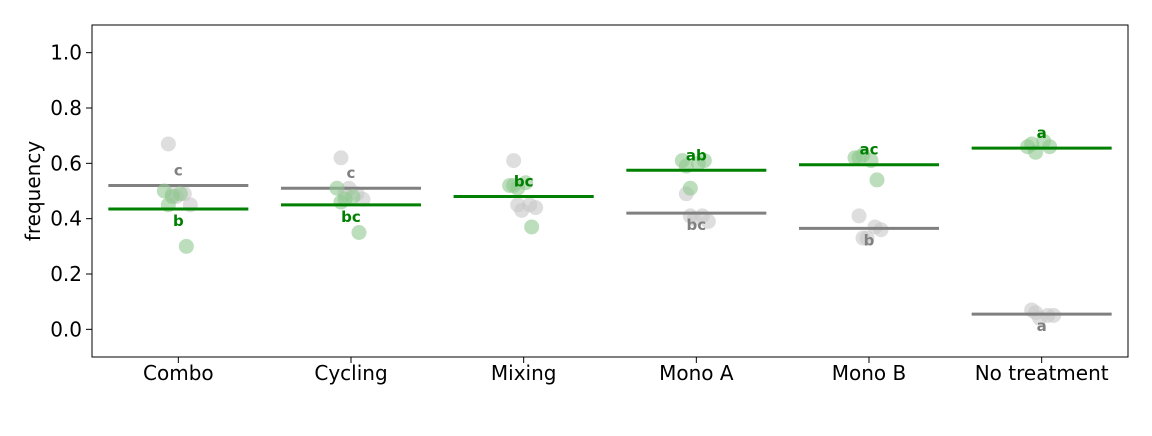  Describe the element at coordinates (66, 219) in the screenshot. I see `y-tick-label: 0.4` at that location.